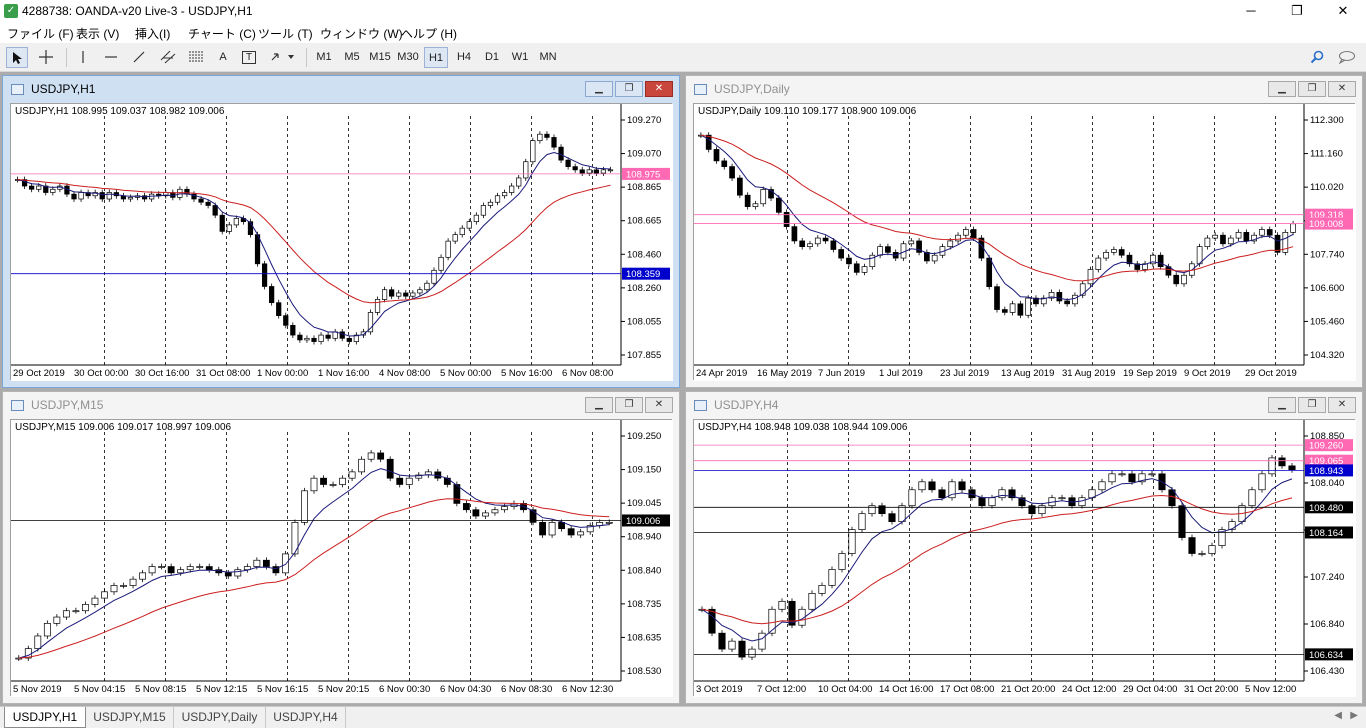  I want to click on cursor-tool-icon, so click(17, 57).